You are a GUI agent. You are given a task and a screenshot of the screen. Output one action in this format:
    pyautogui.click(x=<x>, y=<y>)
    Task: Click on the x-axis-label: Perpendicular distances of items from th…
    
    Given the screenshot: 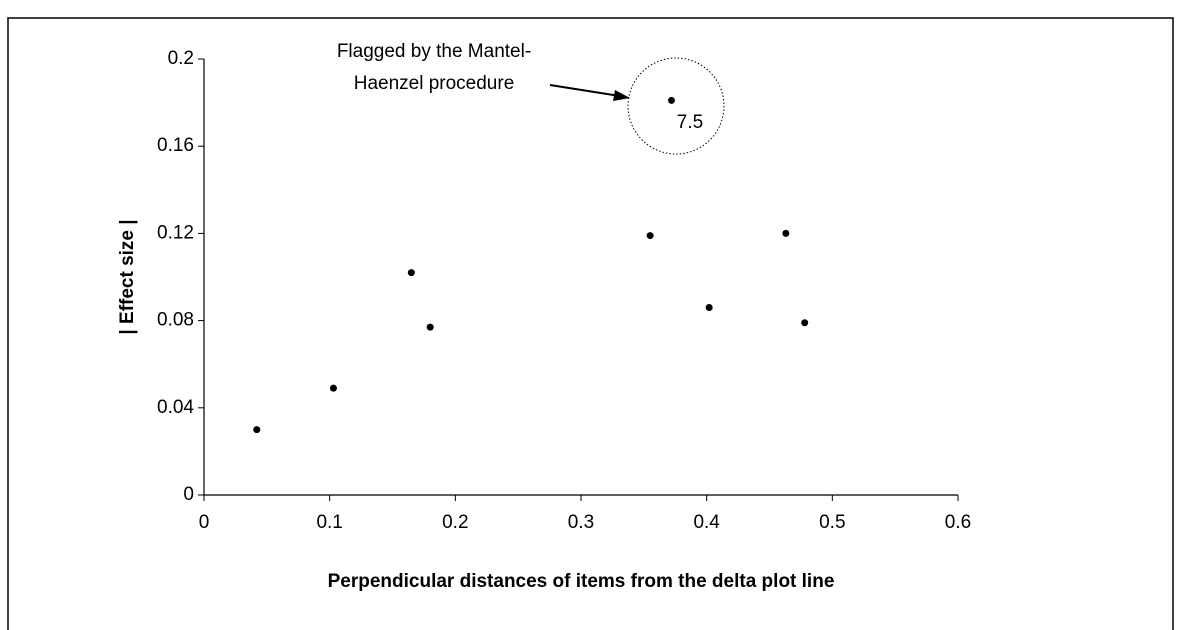 What is the action you would take?
    pyautogui.click(x=581, y=581)
    